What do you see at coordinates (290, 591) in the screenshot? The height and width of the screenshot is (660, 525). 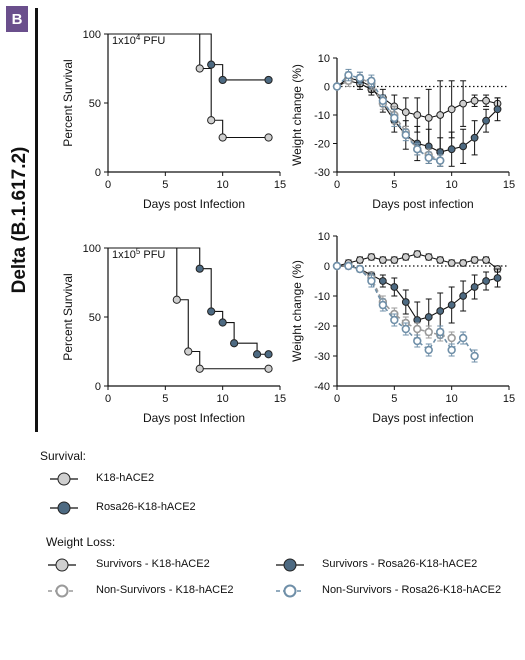 I see `legend-marker-nonsurv-rosa` at bounding box center [290, 591].